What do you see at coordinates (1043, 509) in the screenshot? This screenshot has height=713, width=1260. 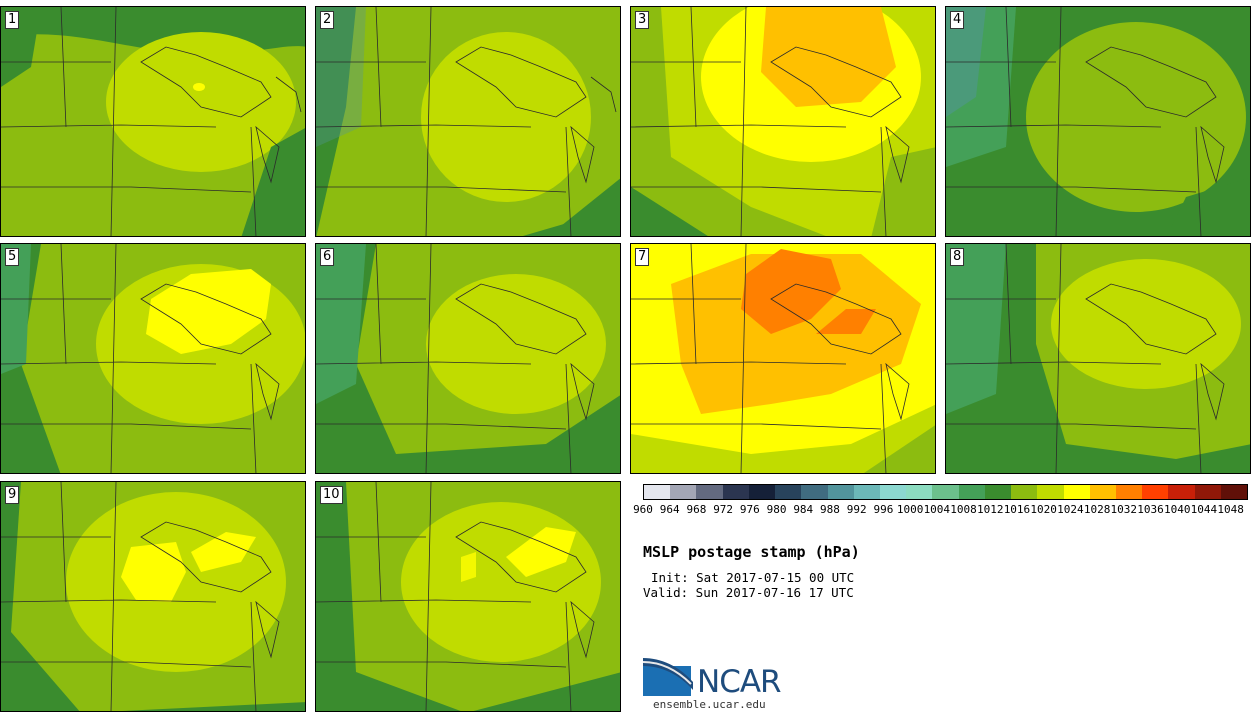 I see `colorbar-tick: 1020` at bounding box center [1043, 509].